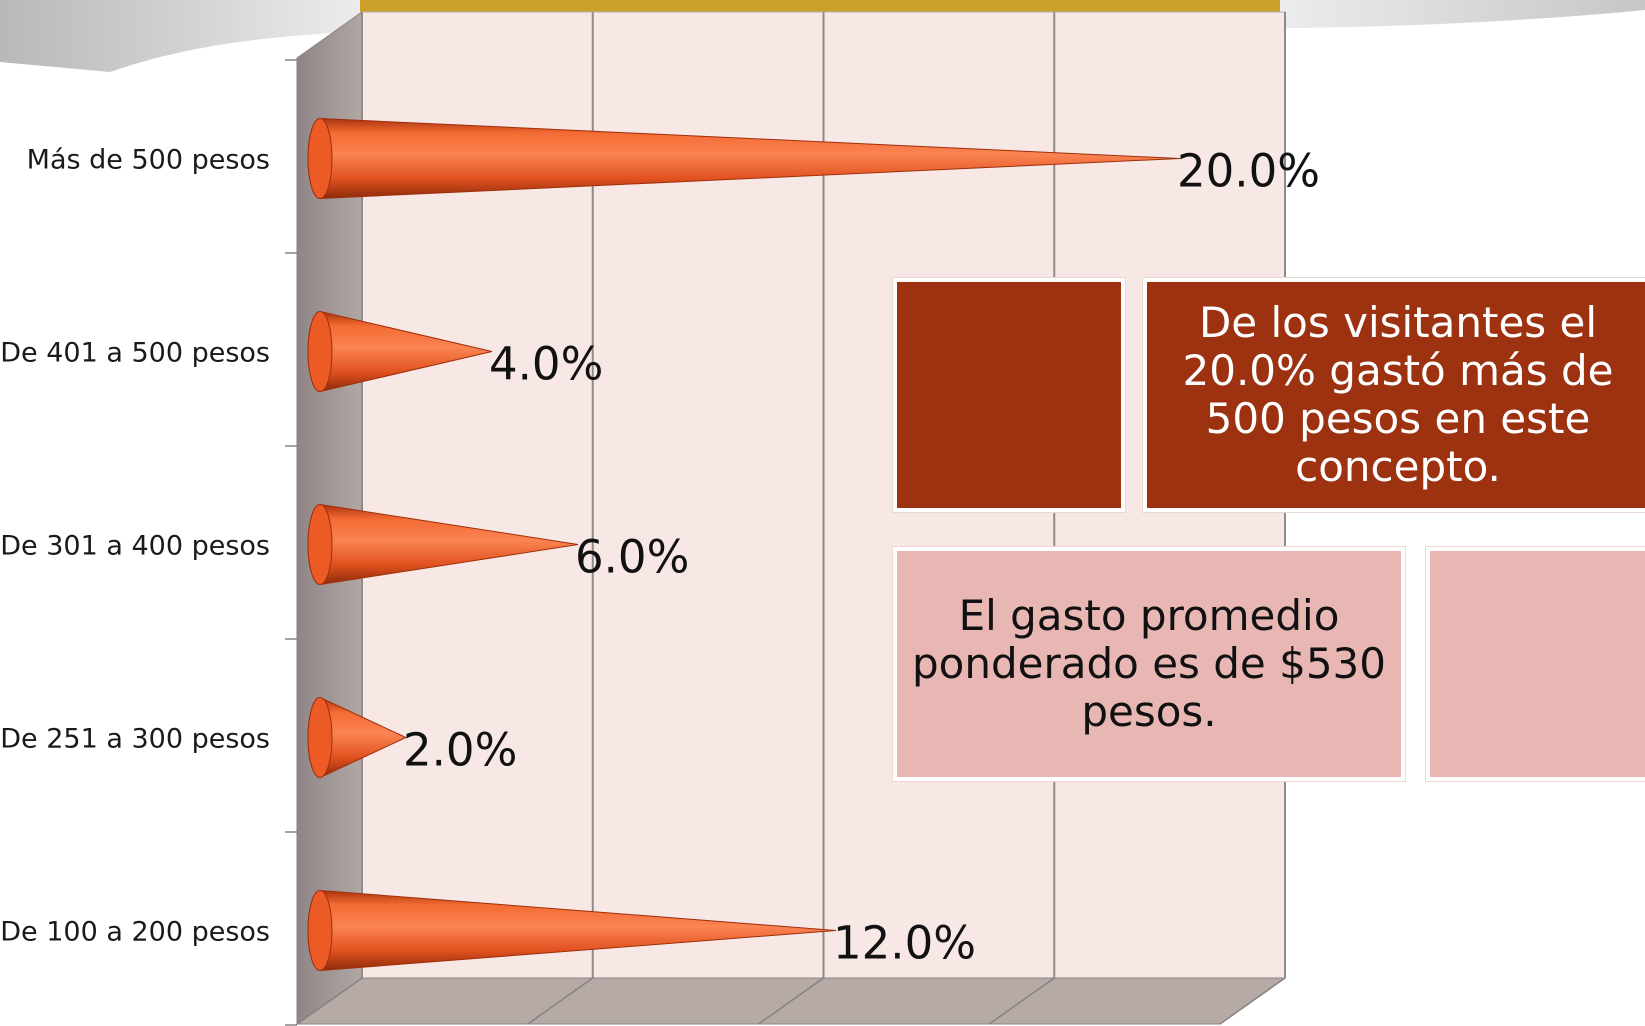 The width and height of the screenshot is (1645, 1026). What do you see at coordinates (135, 546) in the screenshot?
I see `category-label: De 301 a 400 pesos` at bounding box center [135, 546].